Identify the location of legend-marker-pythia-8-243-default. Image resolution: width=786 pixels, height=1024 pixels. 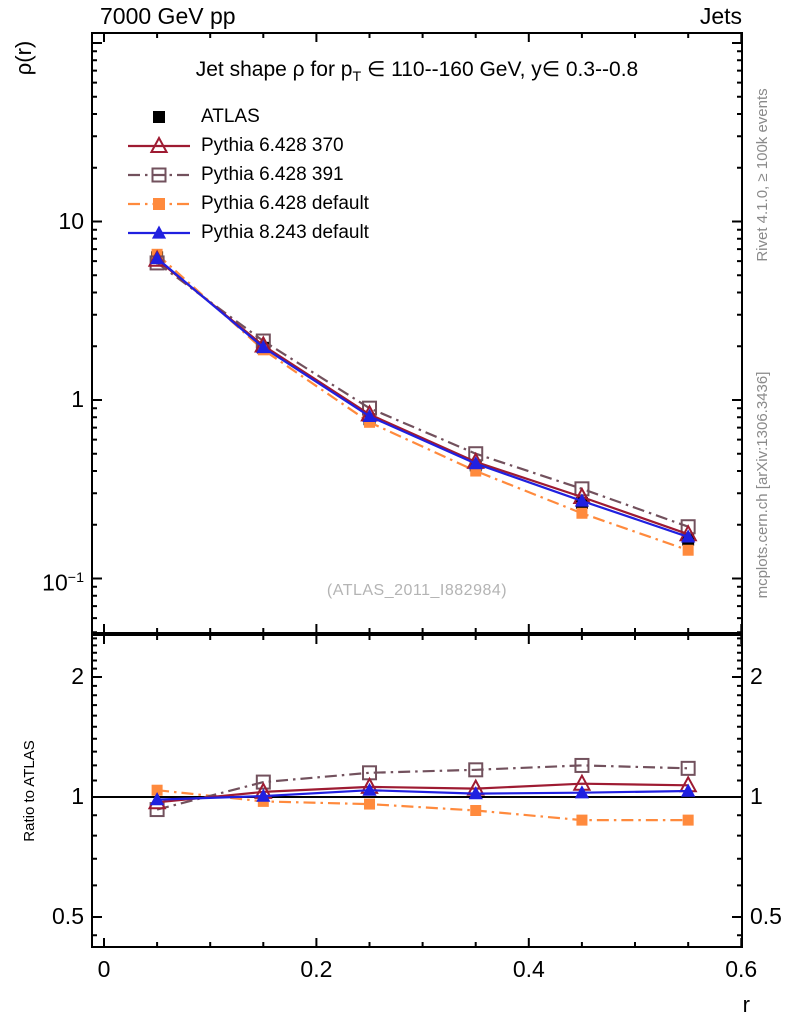
(159, 232).